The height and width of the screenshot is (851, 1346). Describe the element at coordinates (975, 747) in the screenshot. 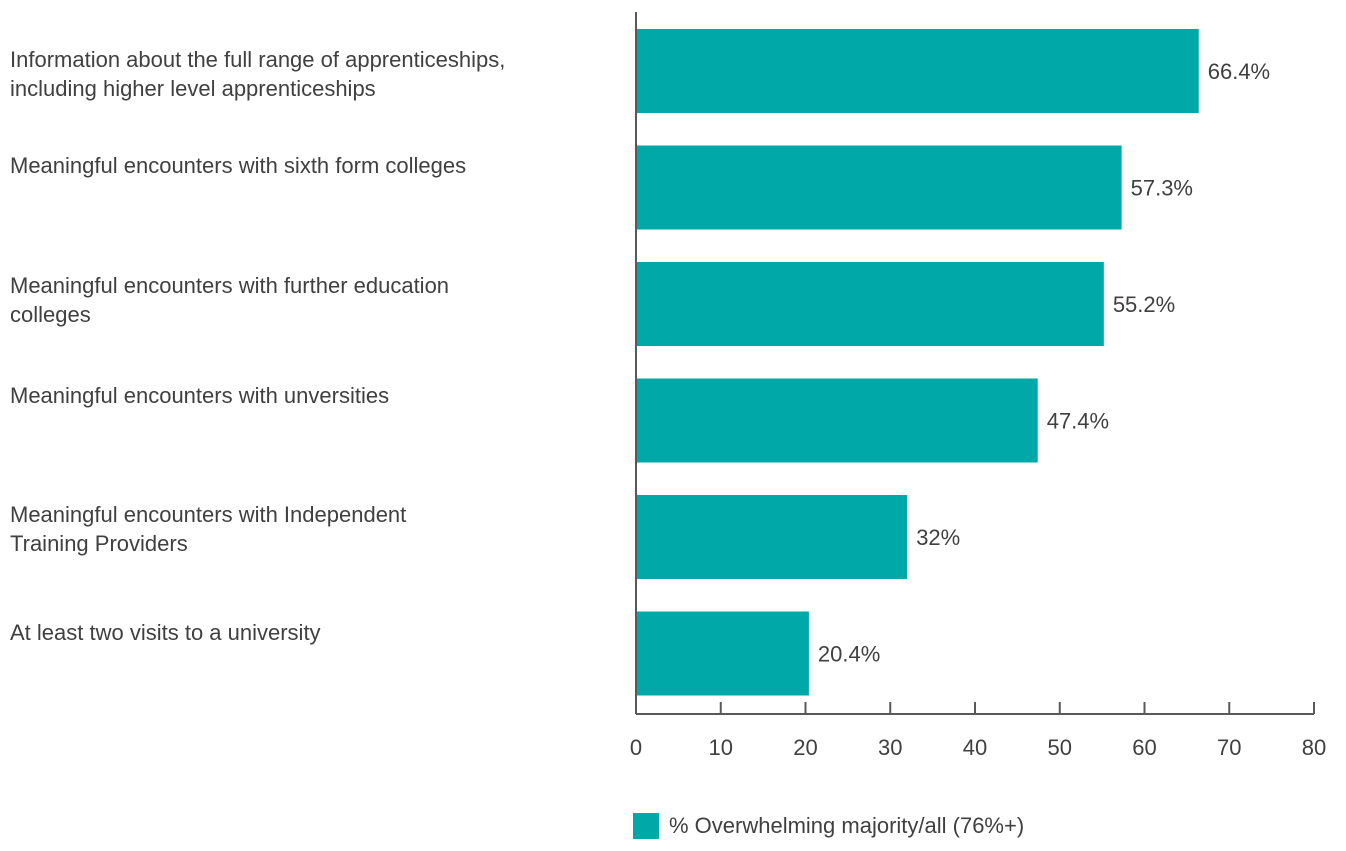

I see `x-tick-label: 40` at that location.